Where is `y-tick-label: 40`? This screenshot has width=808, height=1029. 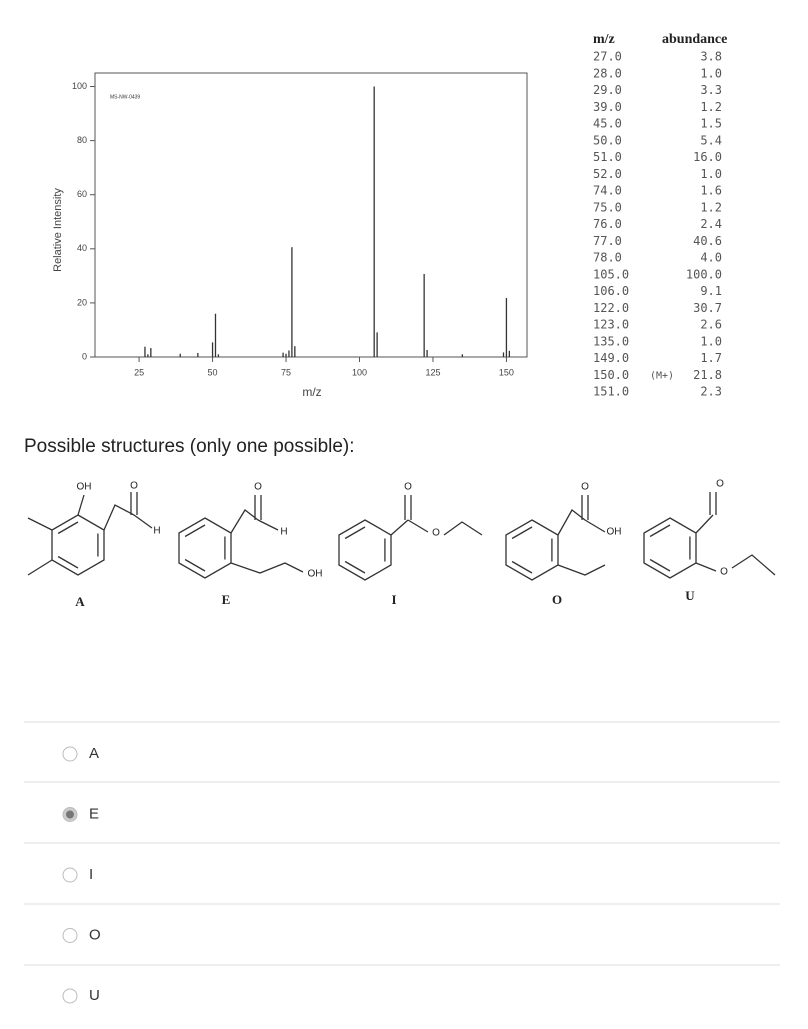
y-tick-label: 40 is located at coordinates (82, 248).